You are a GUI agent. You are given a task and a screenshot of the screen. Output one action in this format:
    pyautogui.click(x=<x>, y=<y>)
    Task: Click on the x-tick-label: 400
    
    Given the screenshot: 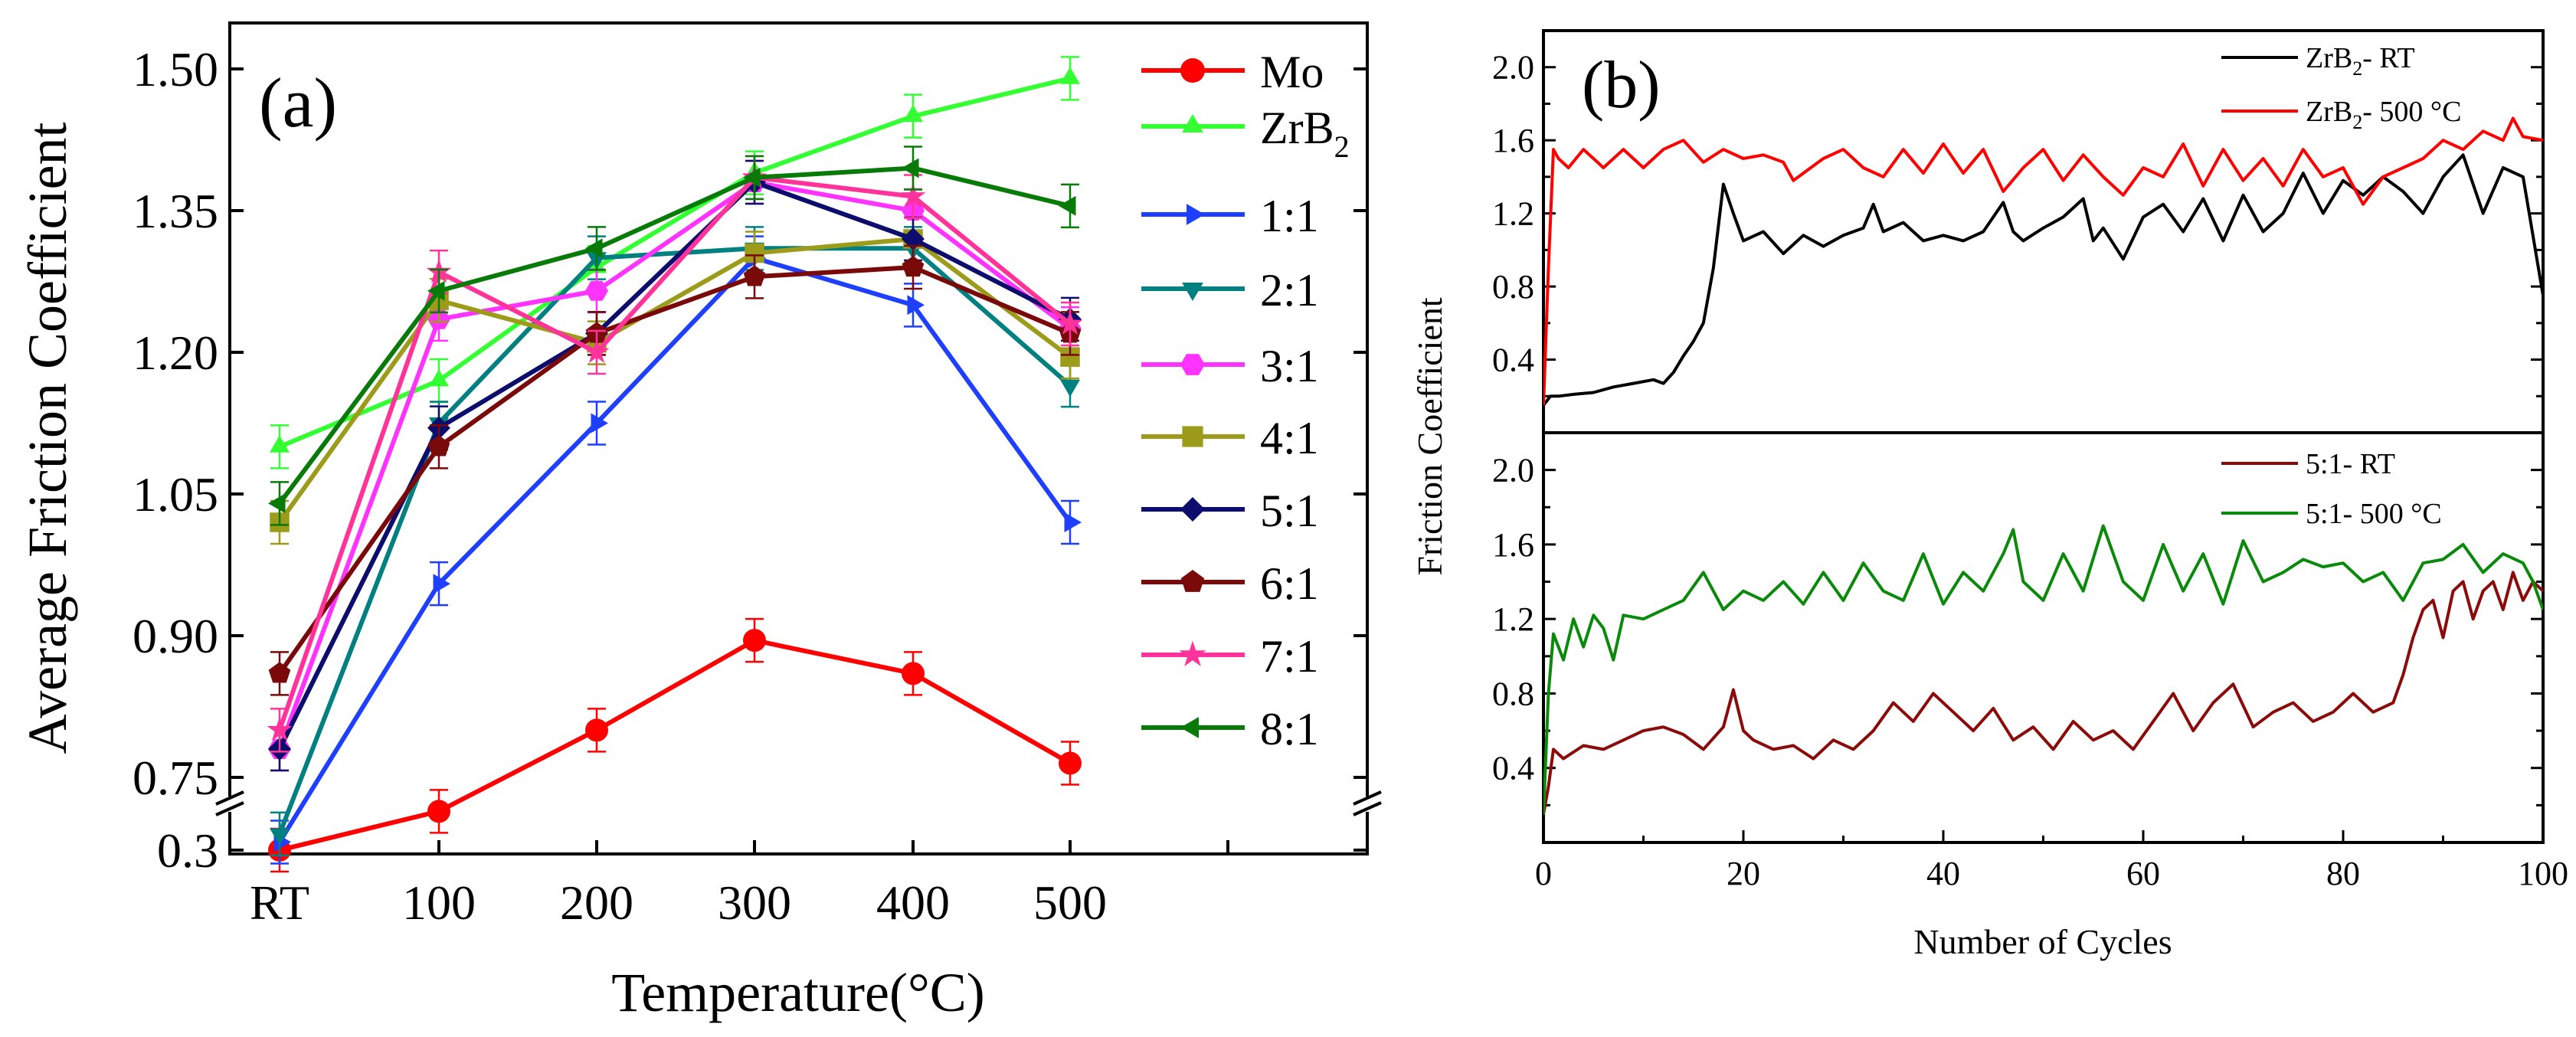 What is the action you would take?
    pyautogui.click(x=913, y=902)
    